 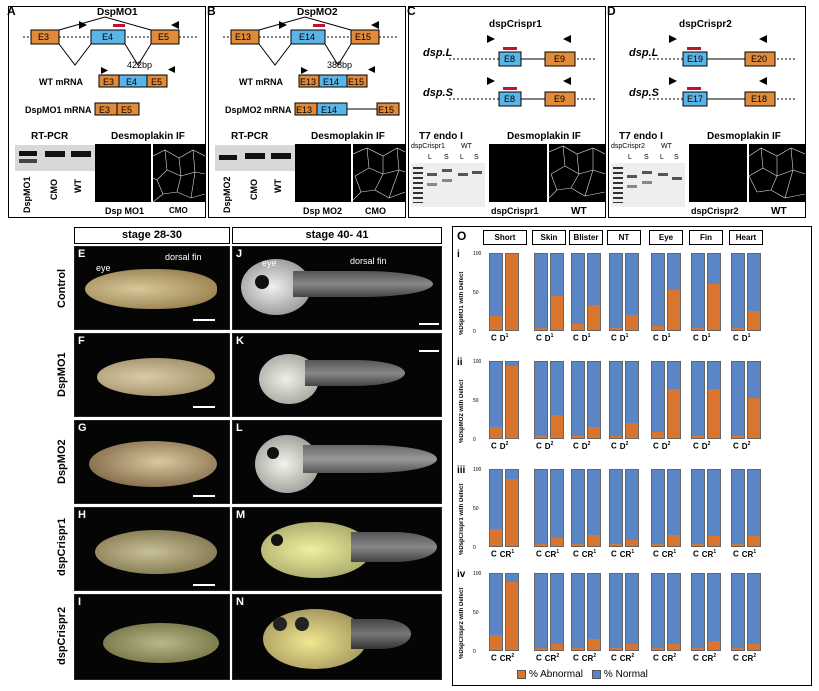 What do you see at coordinates (714, 612) in the screenshot?
I see `o-bar-iv-fin-d` at bounding box center [714, 612].